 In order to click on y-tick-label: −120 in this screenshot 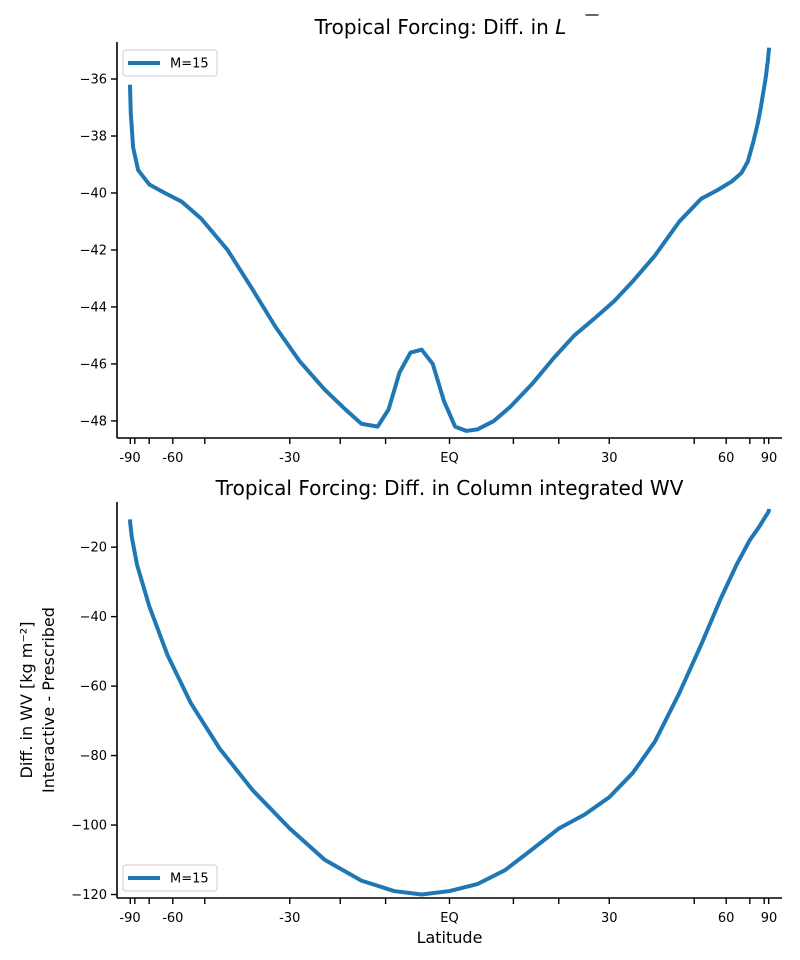, I will do `click(89, 895)`.